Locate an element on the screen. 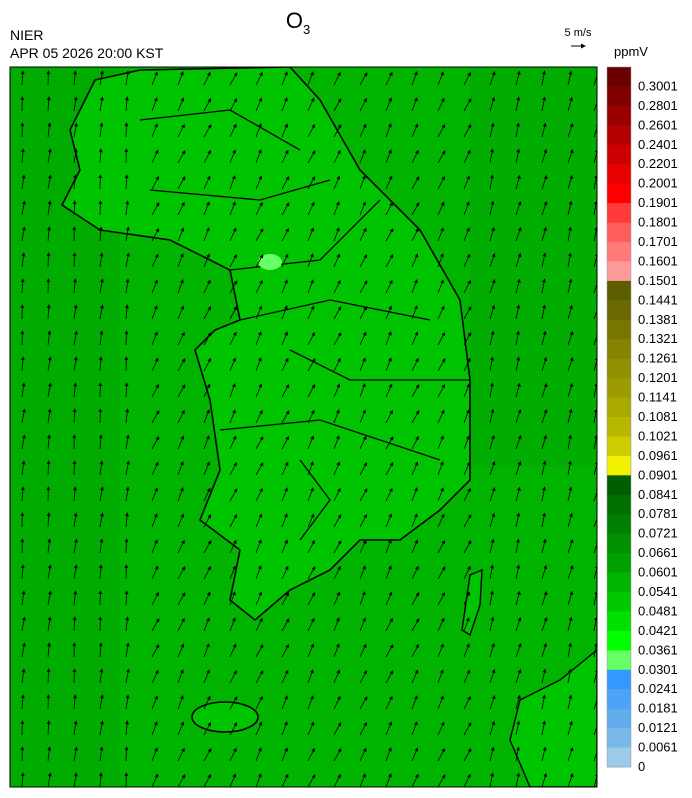  jeju is located at coordinates (225, 717).